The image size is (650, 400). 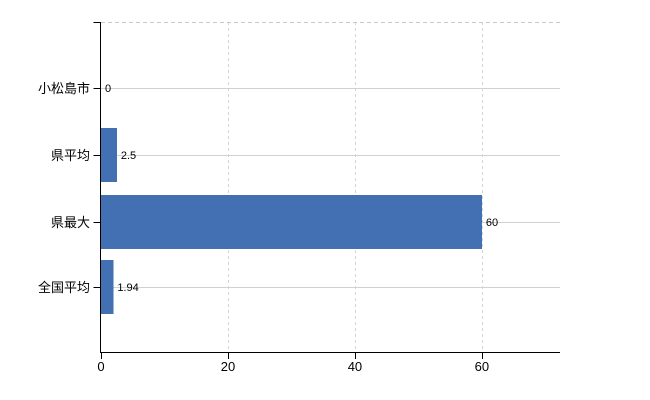 What do you see at coordinates (128, 156) in the screenshot?
I see `value-label: 2.5` at bounding box center [128, 156].